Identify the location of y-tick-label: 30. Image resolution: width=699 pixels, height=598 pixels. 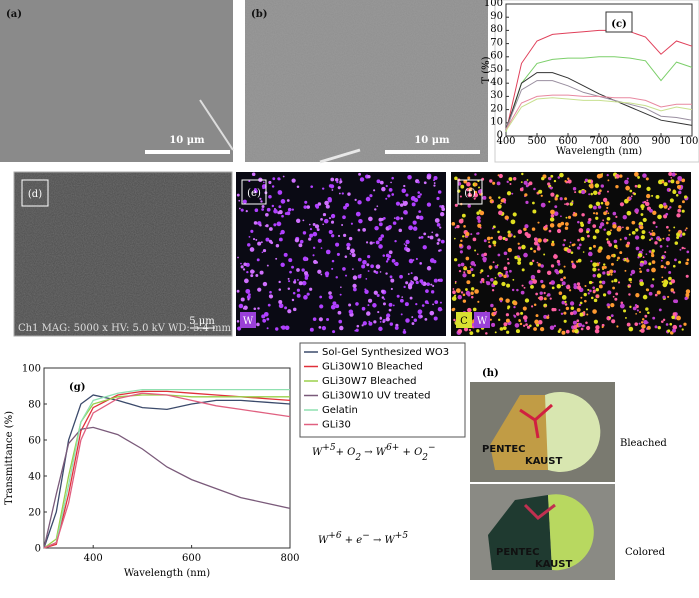
(496, 95).